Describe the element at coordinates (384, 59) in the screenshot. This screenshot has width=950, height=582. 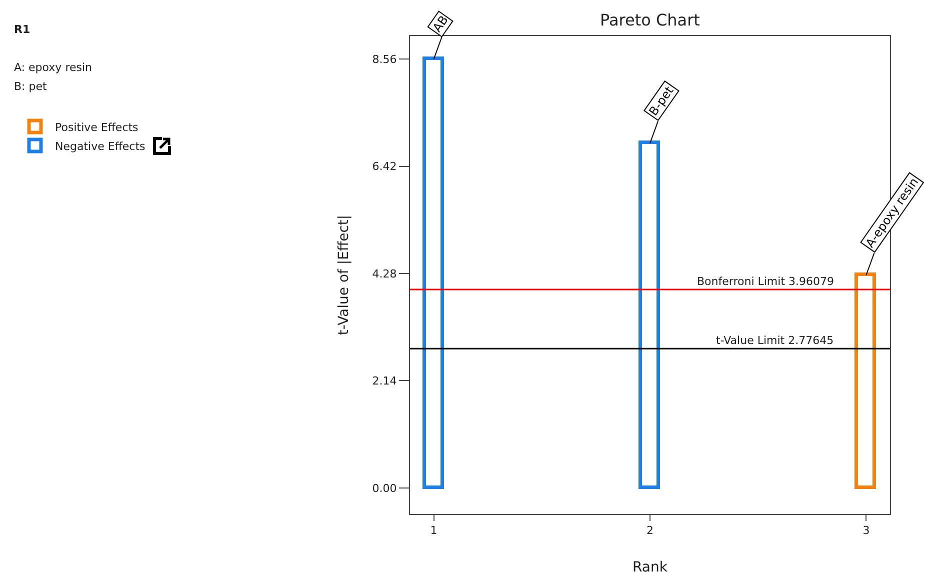
I see `y-tick-label: 8.56` at that location.